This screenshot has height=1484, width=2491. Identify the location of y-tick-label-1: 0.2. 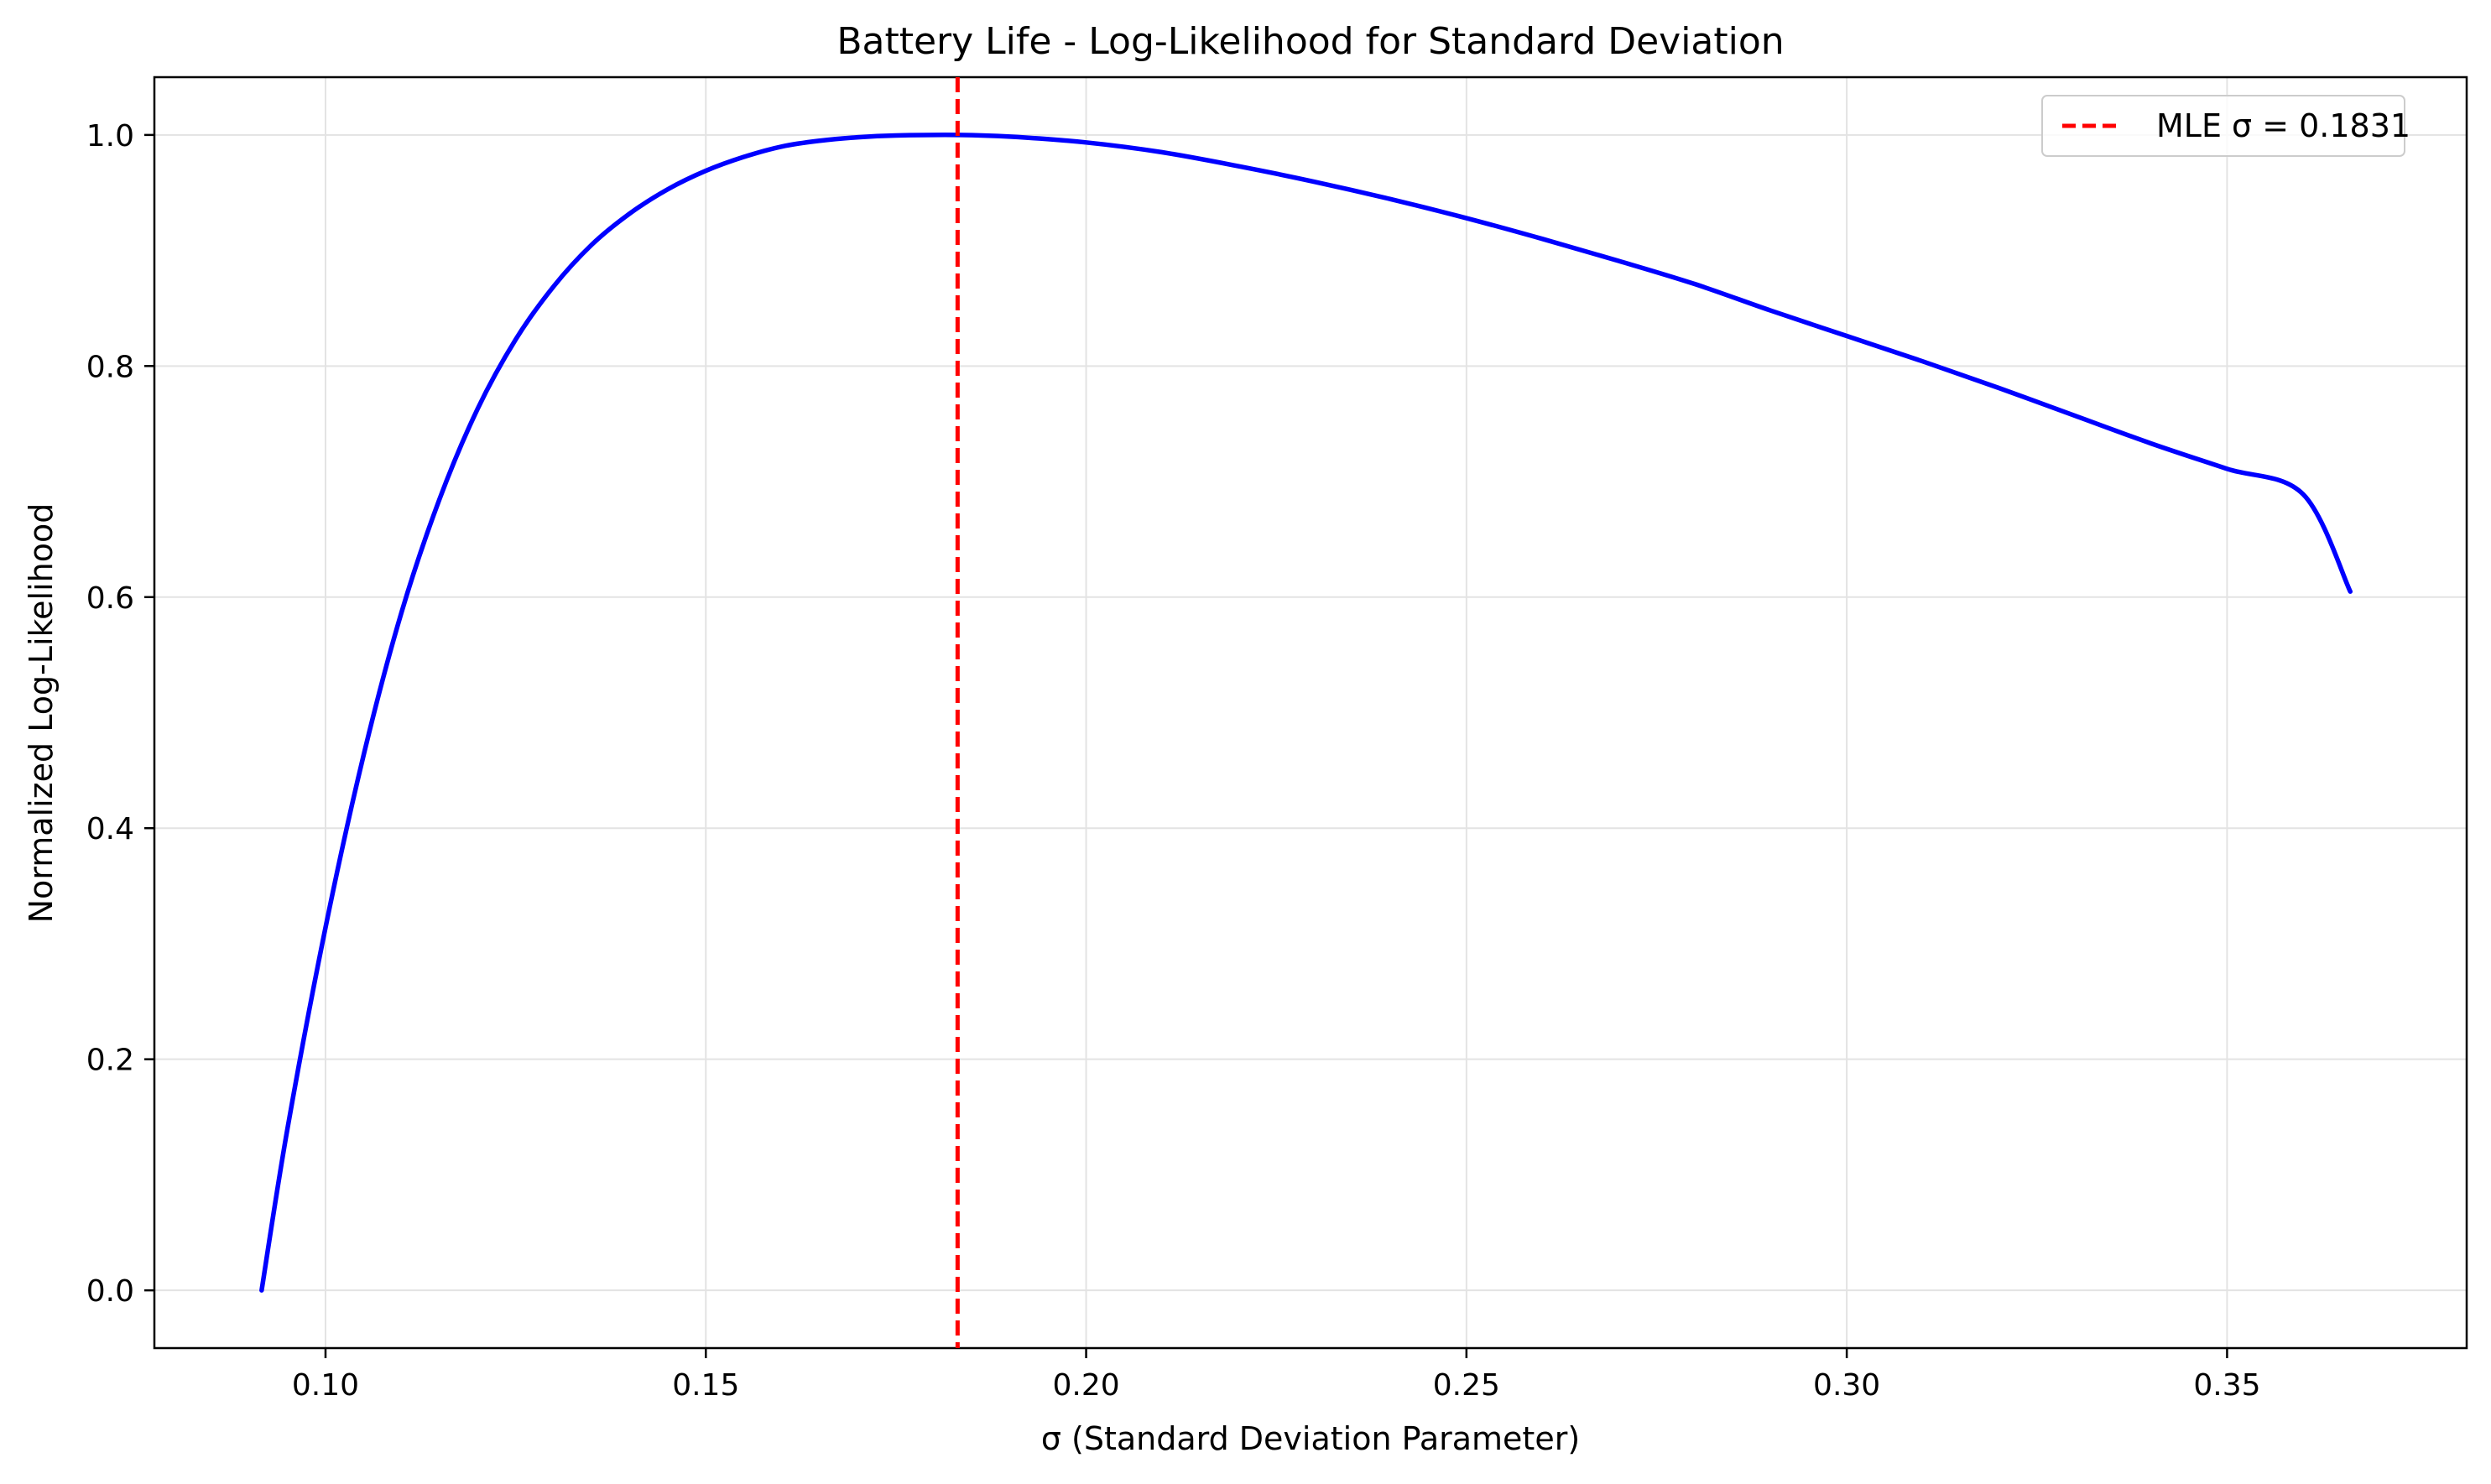
(110, 1061).